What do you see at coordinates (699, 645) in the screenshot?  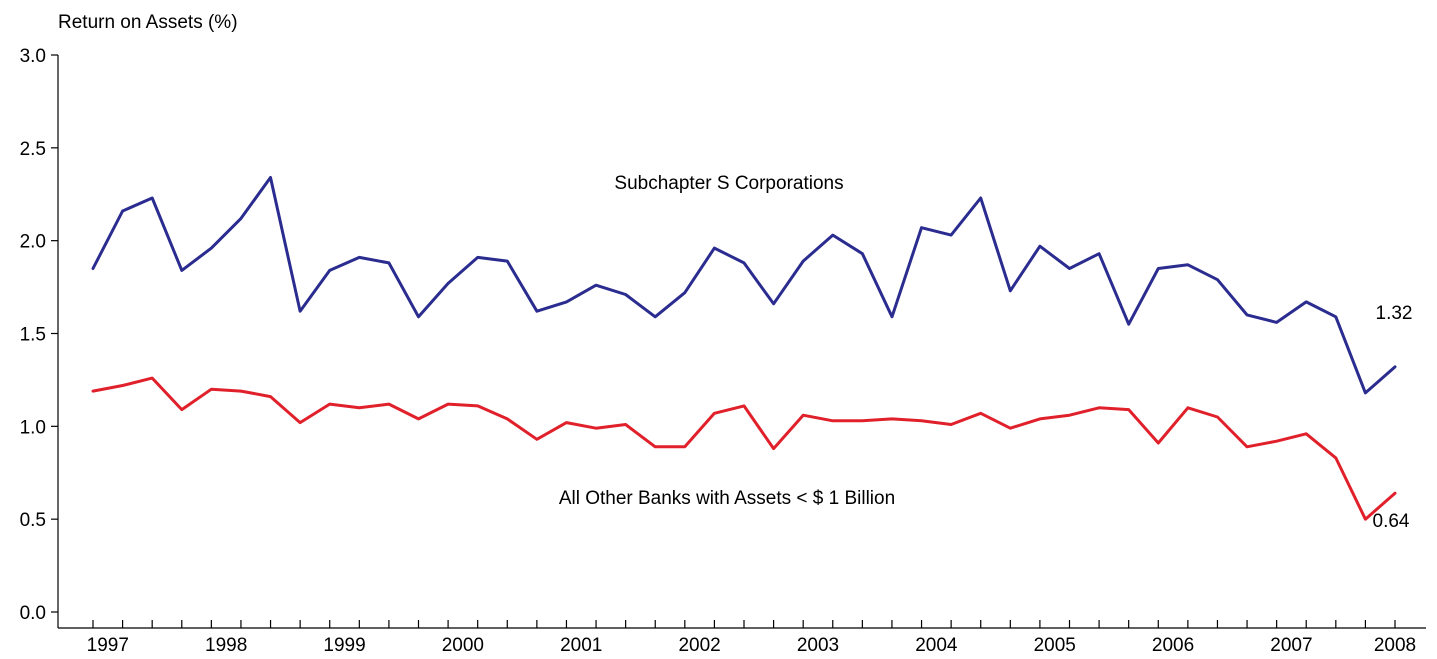 I see `x-tick-label: 2002` at bounding box center [699, 645].